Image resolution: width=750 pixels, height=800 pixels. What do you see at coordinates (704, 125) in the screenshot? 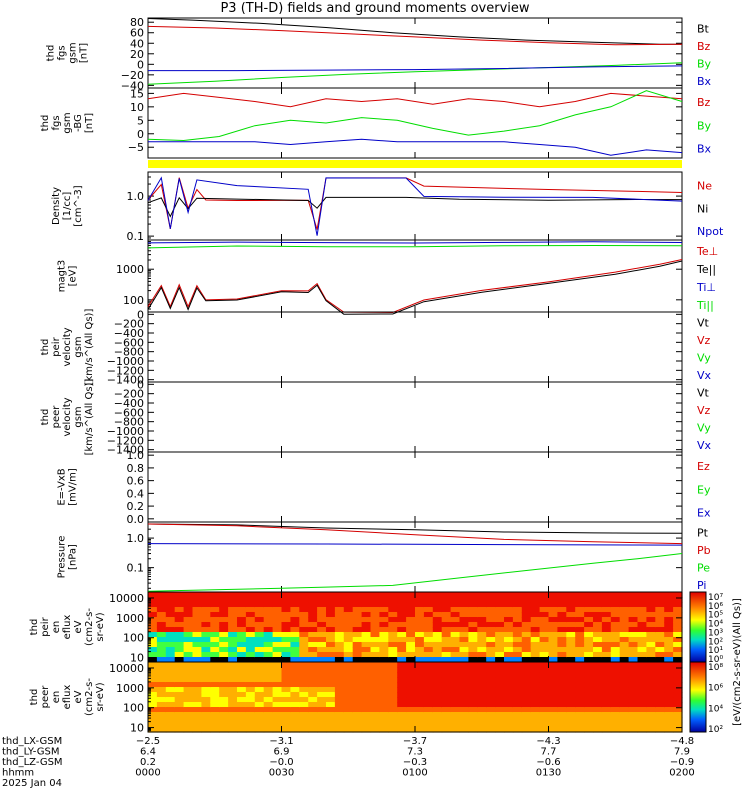
I see `legend-entry: By` at bounding box center [704, 125].